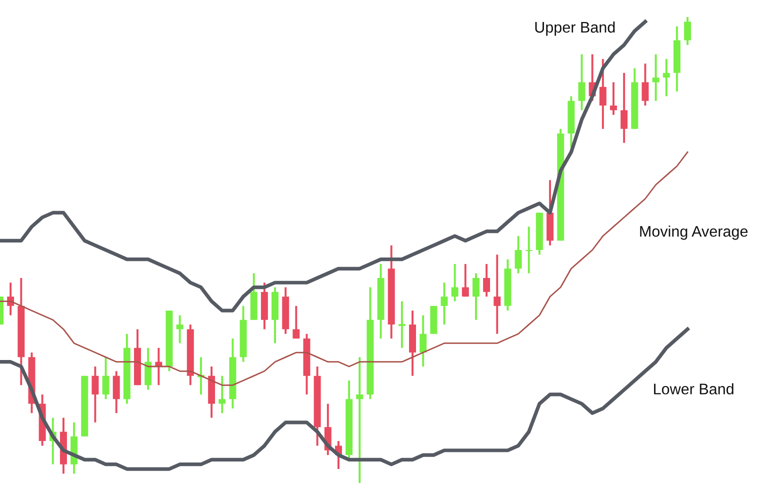 This screenshot has height=495, width=777. Describe the element at coordinates (694, 388) in the screenshot. I see `series-label: Lower Band` at that location.